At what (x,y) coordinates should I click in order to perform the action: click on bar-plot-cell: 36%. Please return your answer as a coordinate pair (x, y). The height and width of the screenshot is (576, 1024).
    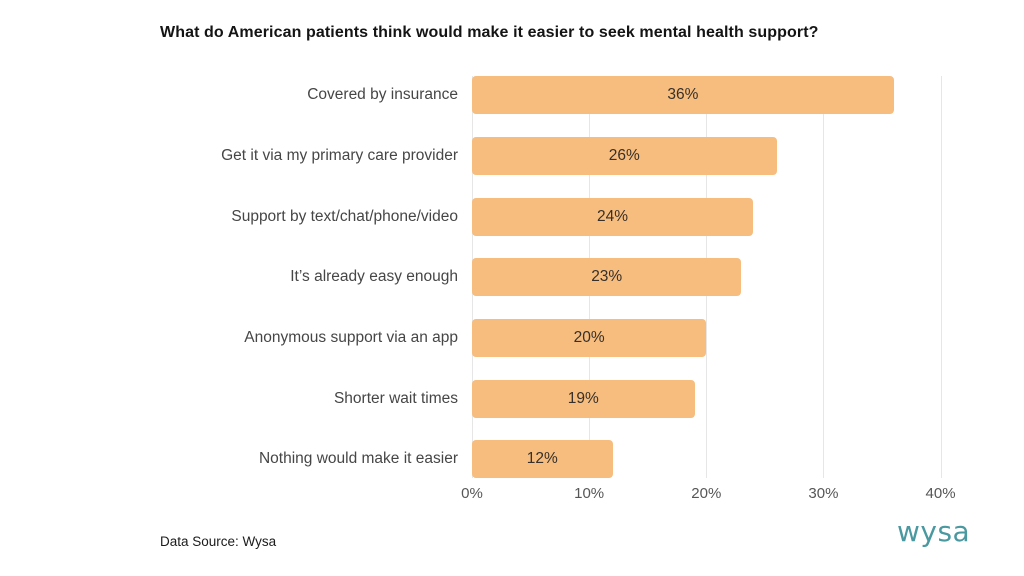
    Looking at the image, I should click on (738, 95).